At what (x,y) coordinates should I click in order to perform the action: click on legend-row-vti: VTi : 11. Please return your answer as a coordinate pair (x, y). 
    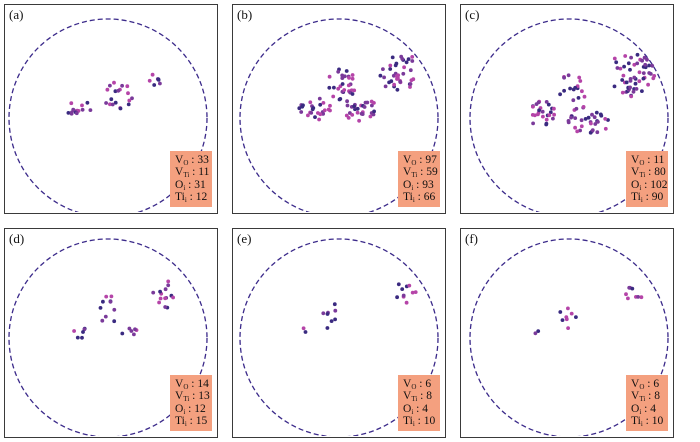
    Looking at the image, I should click on (192, 173).